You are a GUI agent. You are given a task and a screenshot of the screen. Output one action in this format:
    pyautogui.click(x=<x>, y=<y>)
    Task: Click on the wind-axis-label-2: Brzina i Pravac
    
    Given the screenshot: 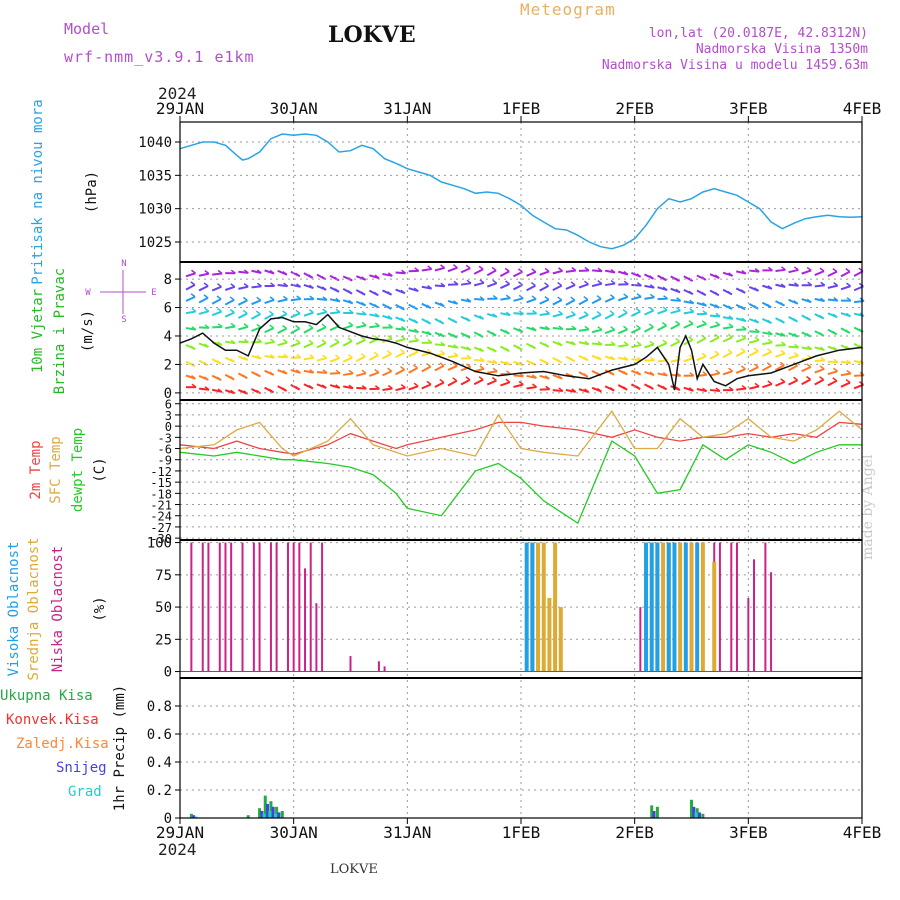 What is the action you would take?
    pyautogui.click(x=60, y=331)
    